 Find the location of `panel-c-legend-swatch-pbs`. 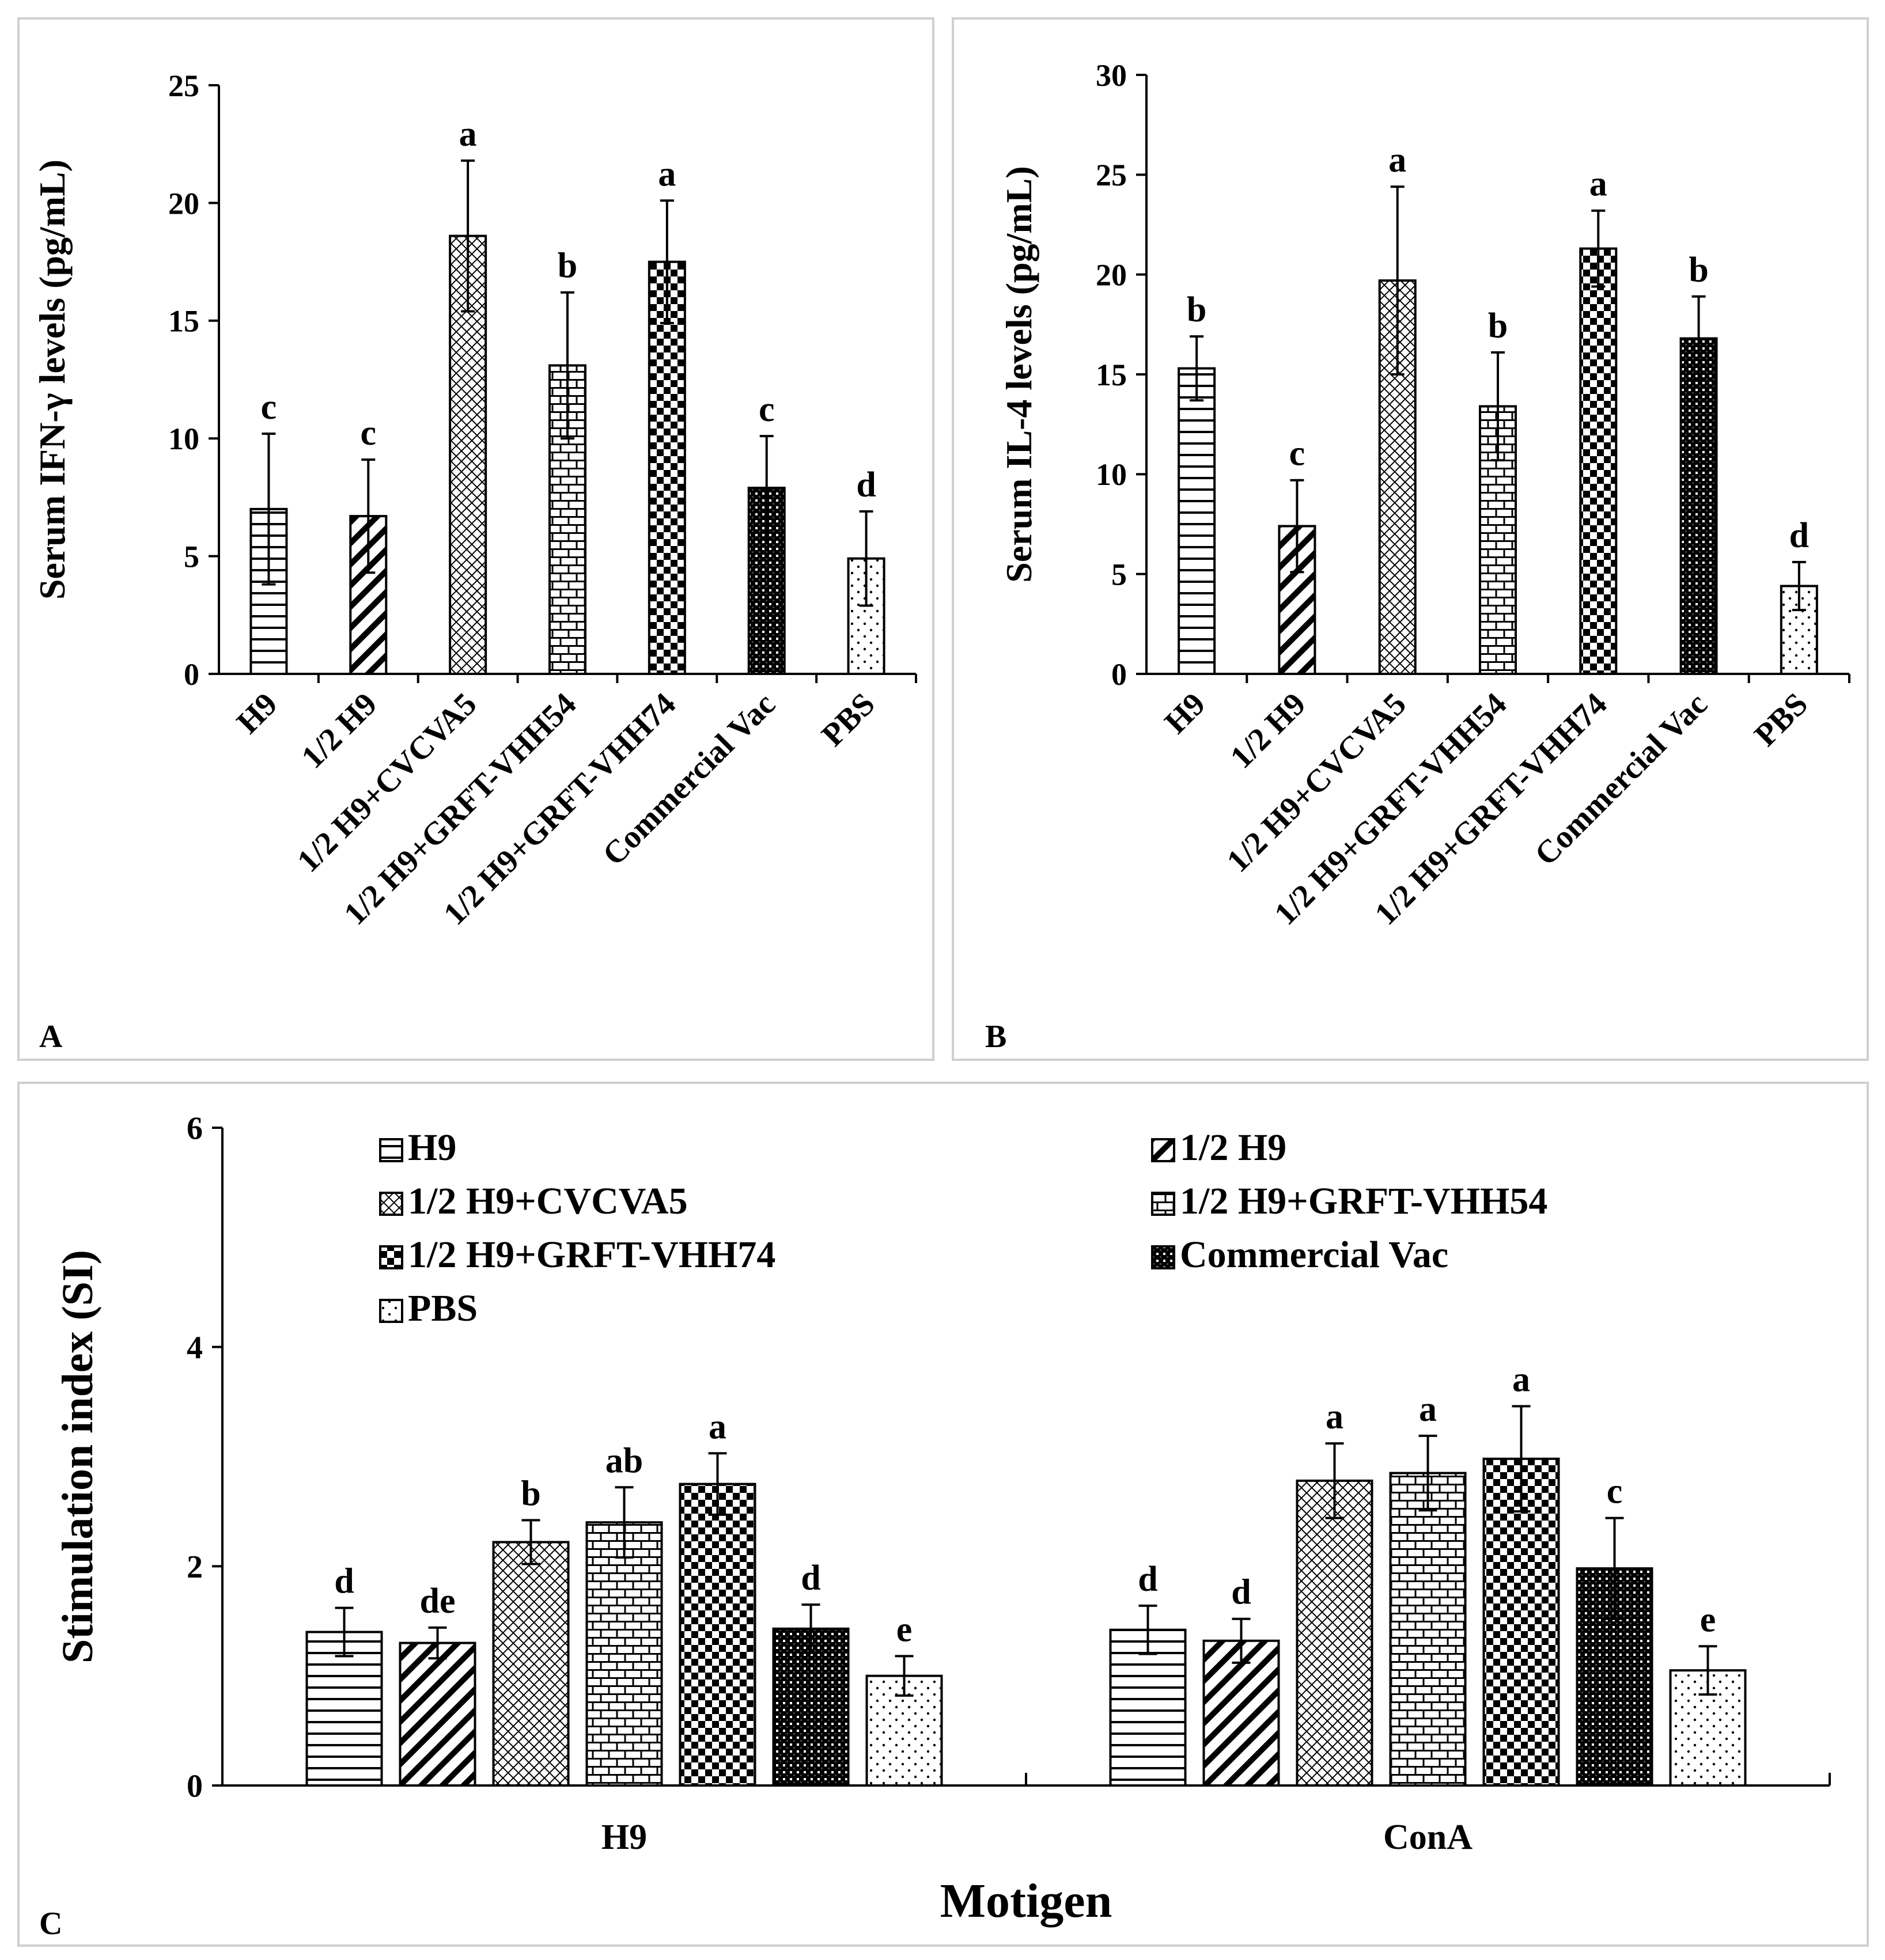

panel-c-legend-swatch-pbs is located at coordinates (391, 1311).